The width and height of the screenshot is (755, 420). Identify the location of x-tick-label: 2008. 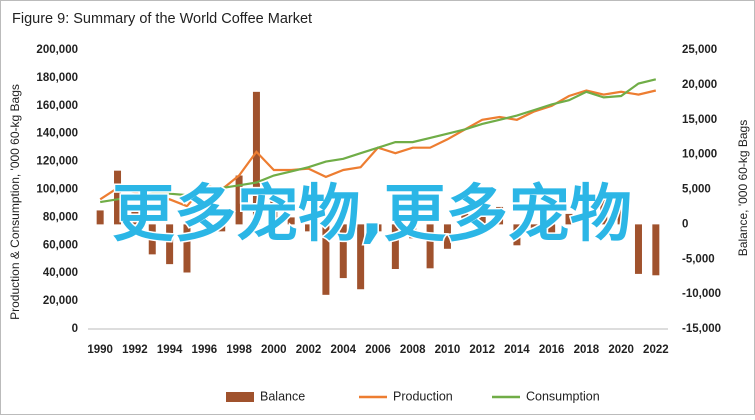
(413, 350).